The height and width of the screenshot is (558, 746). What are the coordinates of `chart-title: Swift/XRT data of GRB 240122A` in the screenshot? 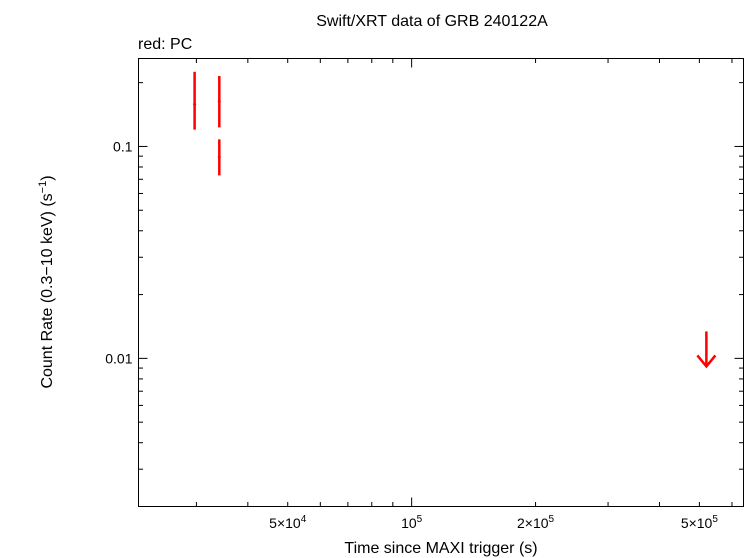 It's located at (432, 21).